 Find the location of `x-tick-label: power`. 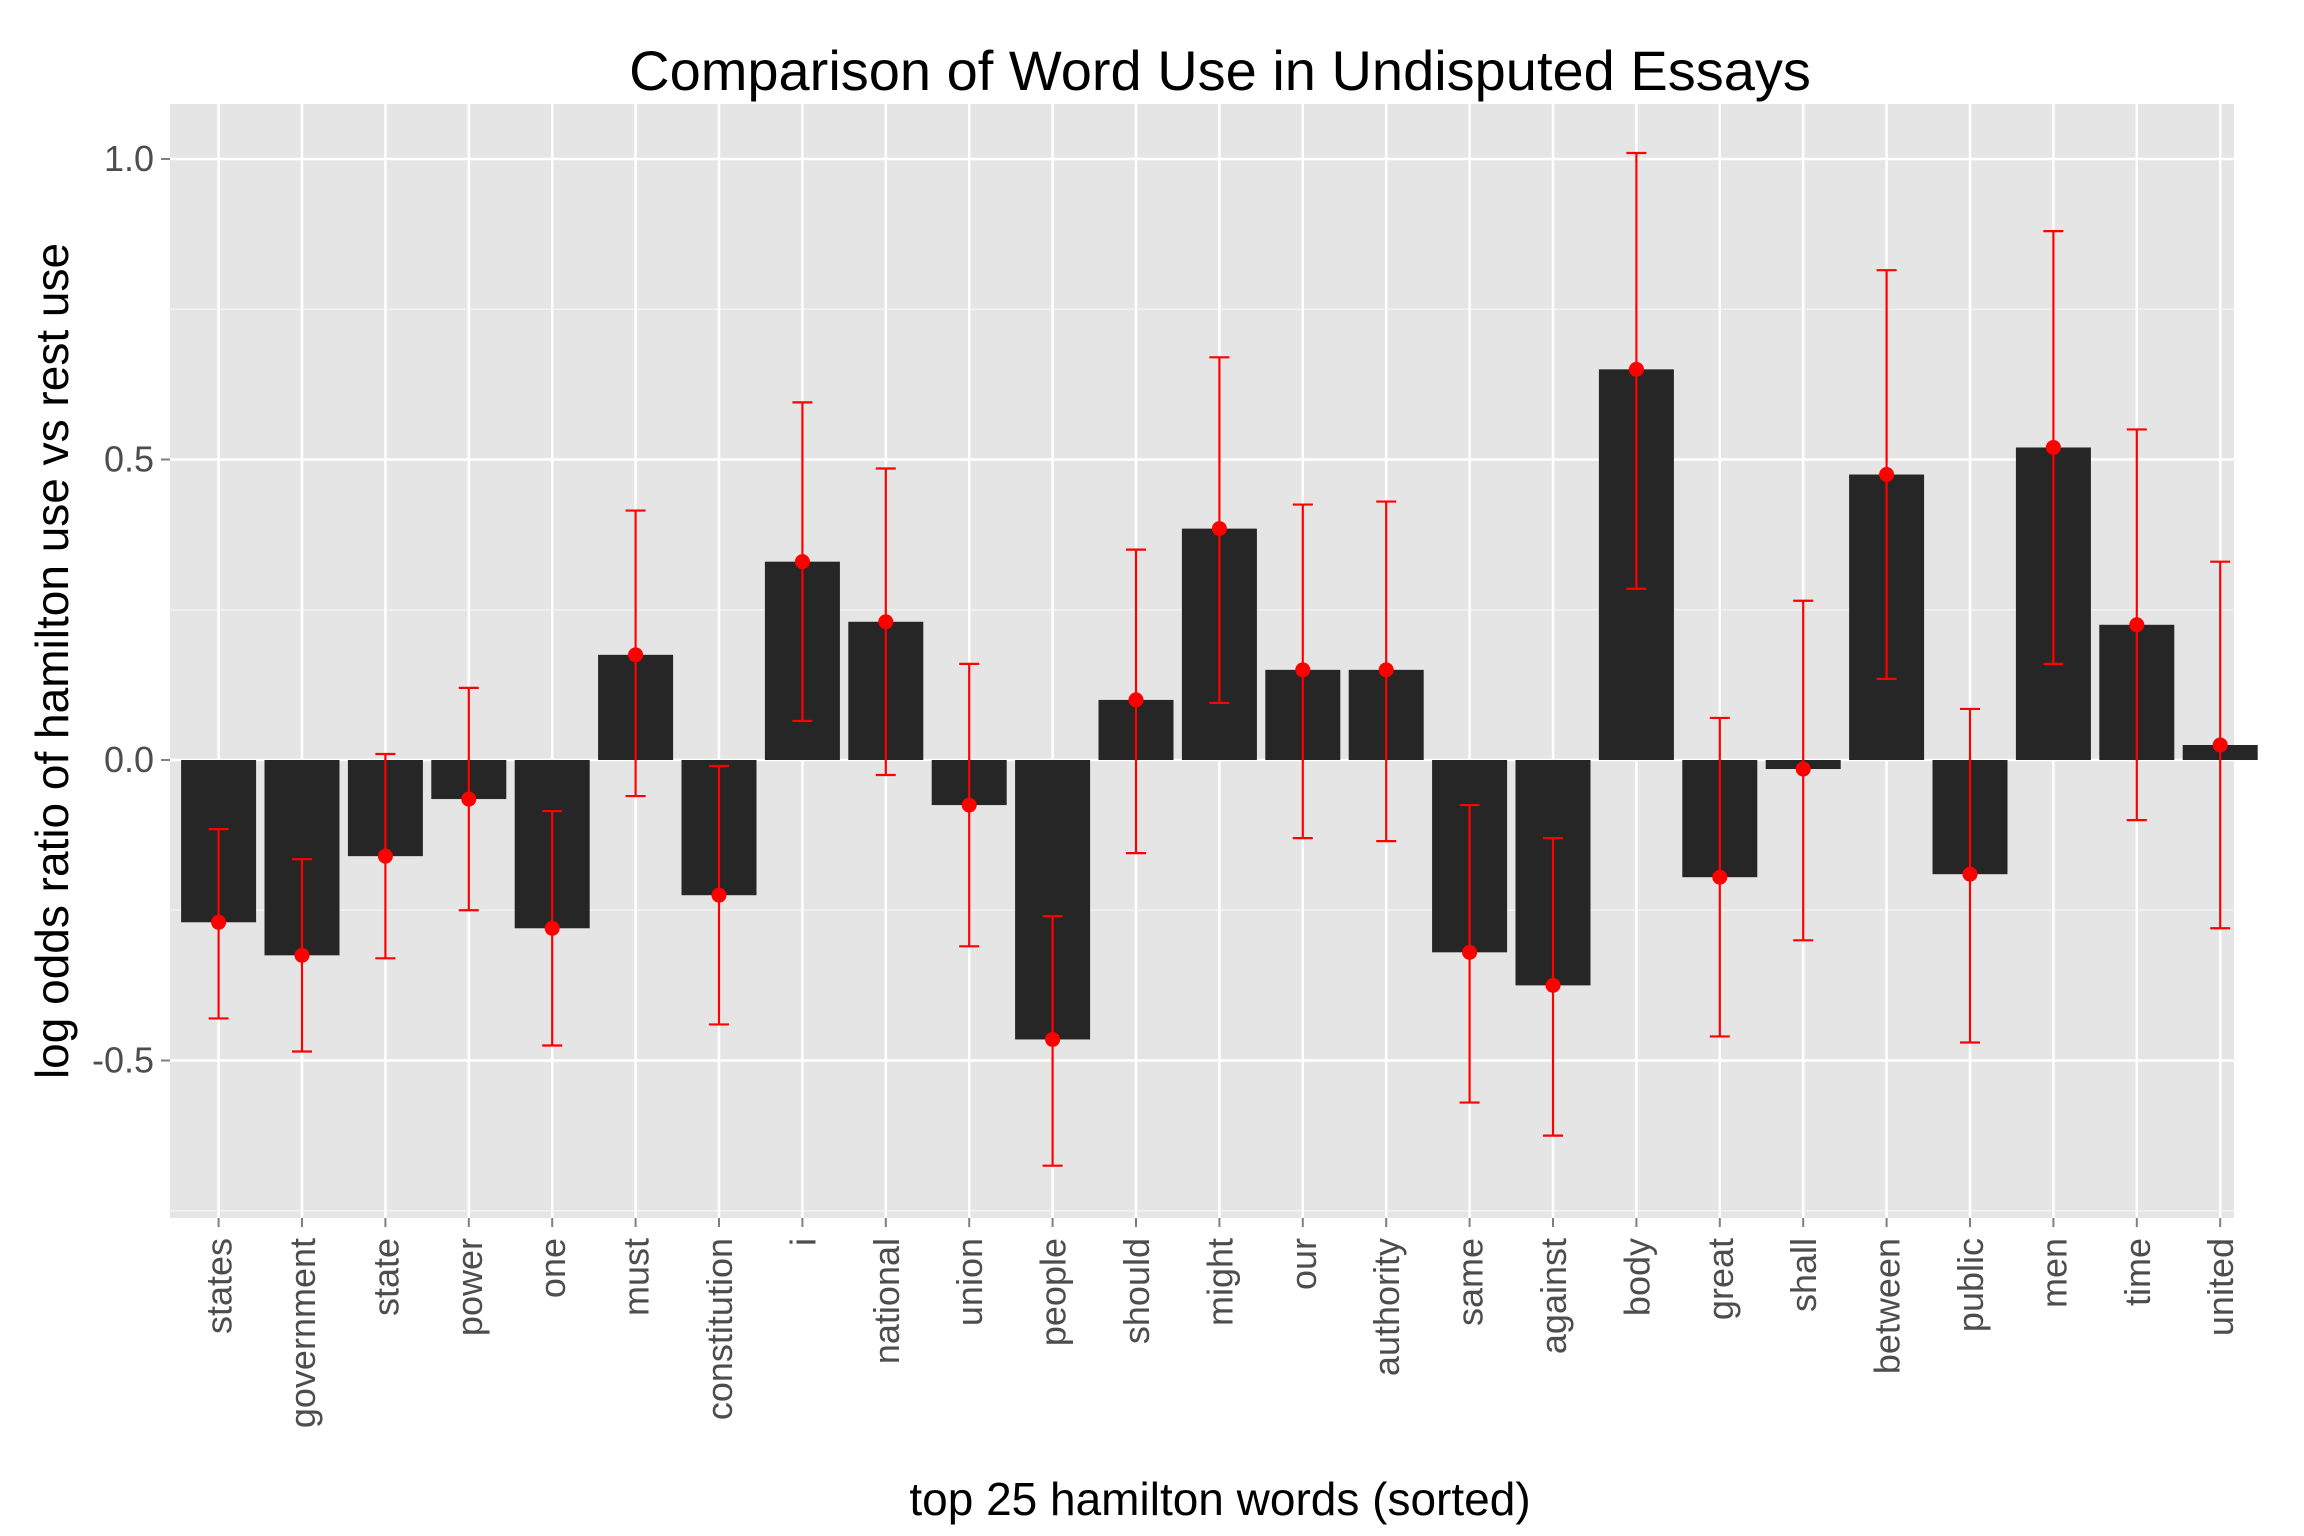

x-tick-label: power is located at coordinates (469, 1287).